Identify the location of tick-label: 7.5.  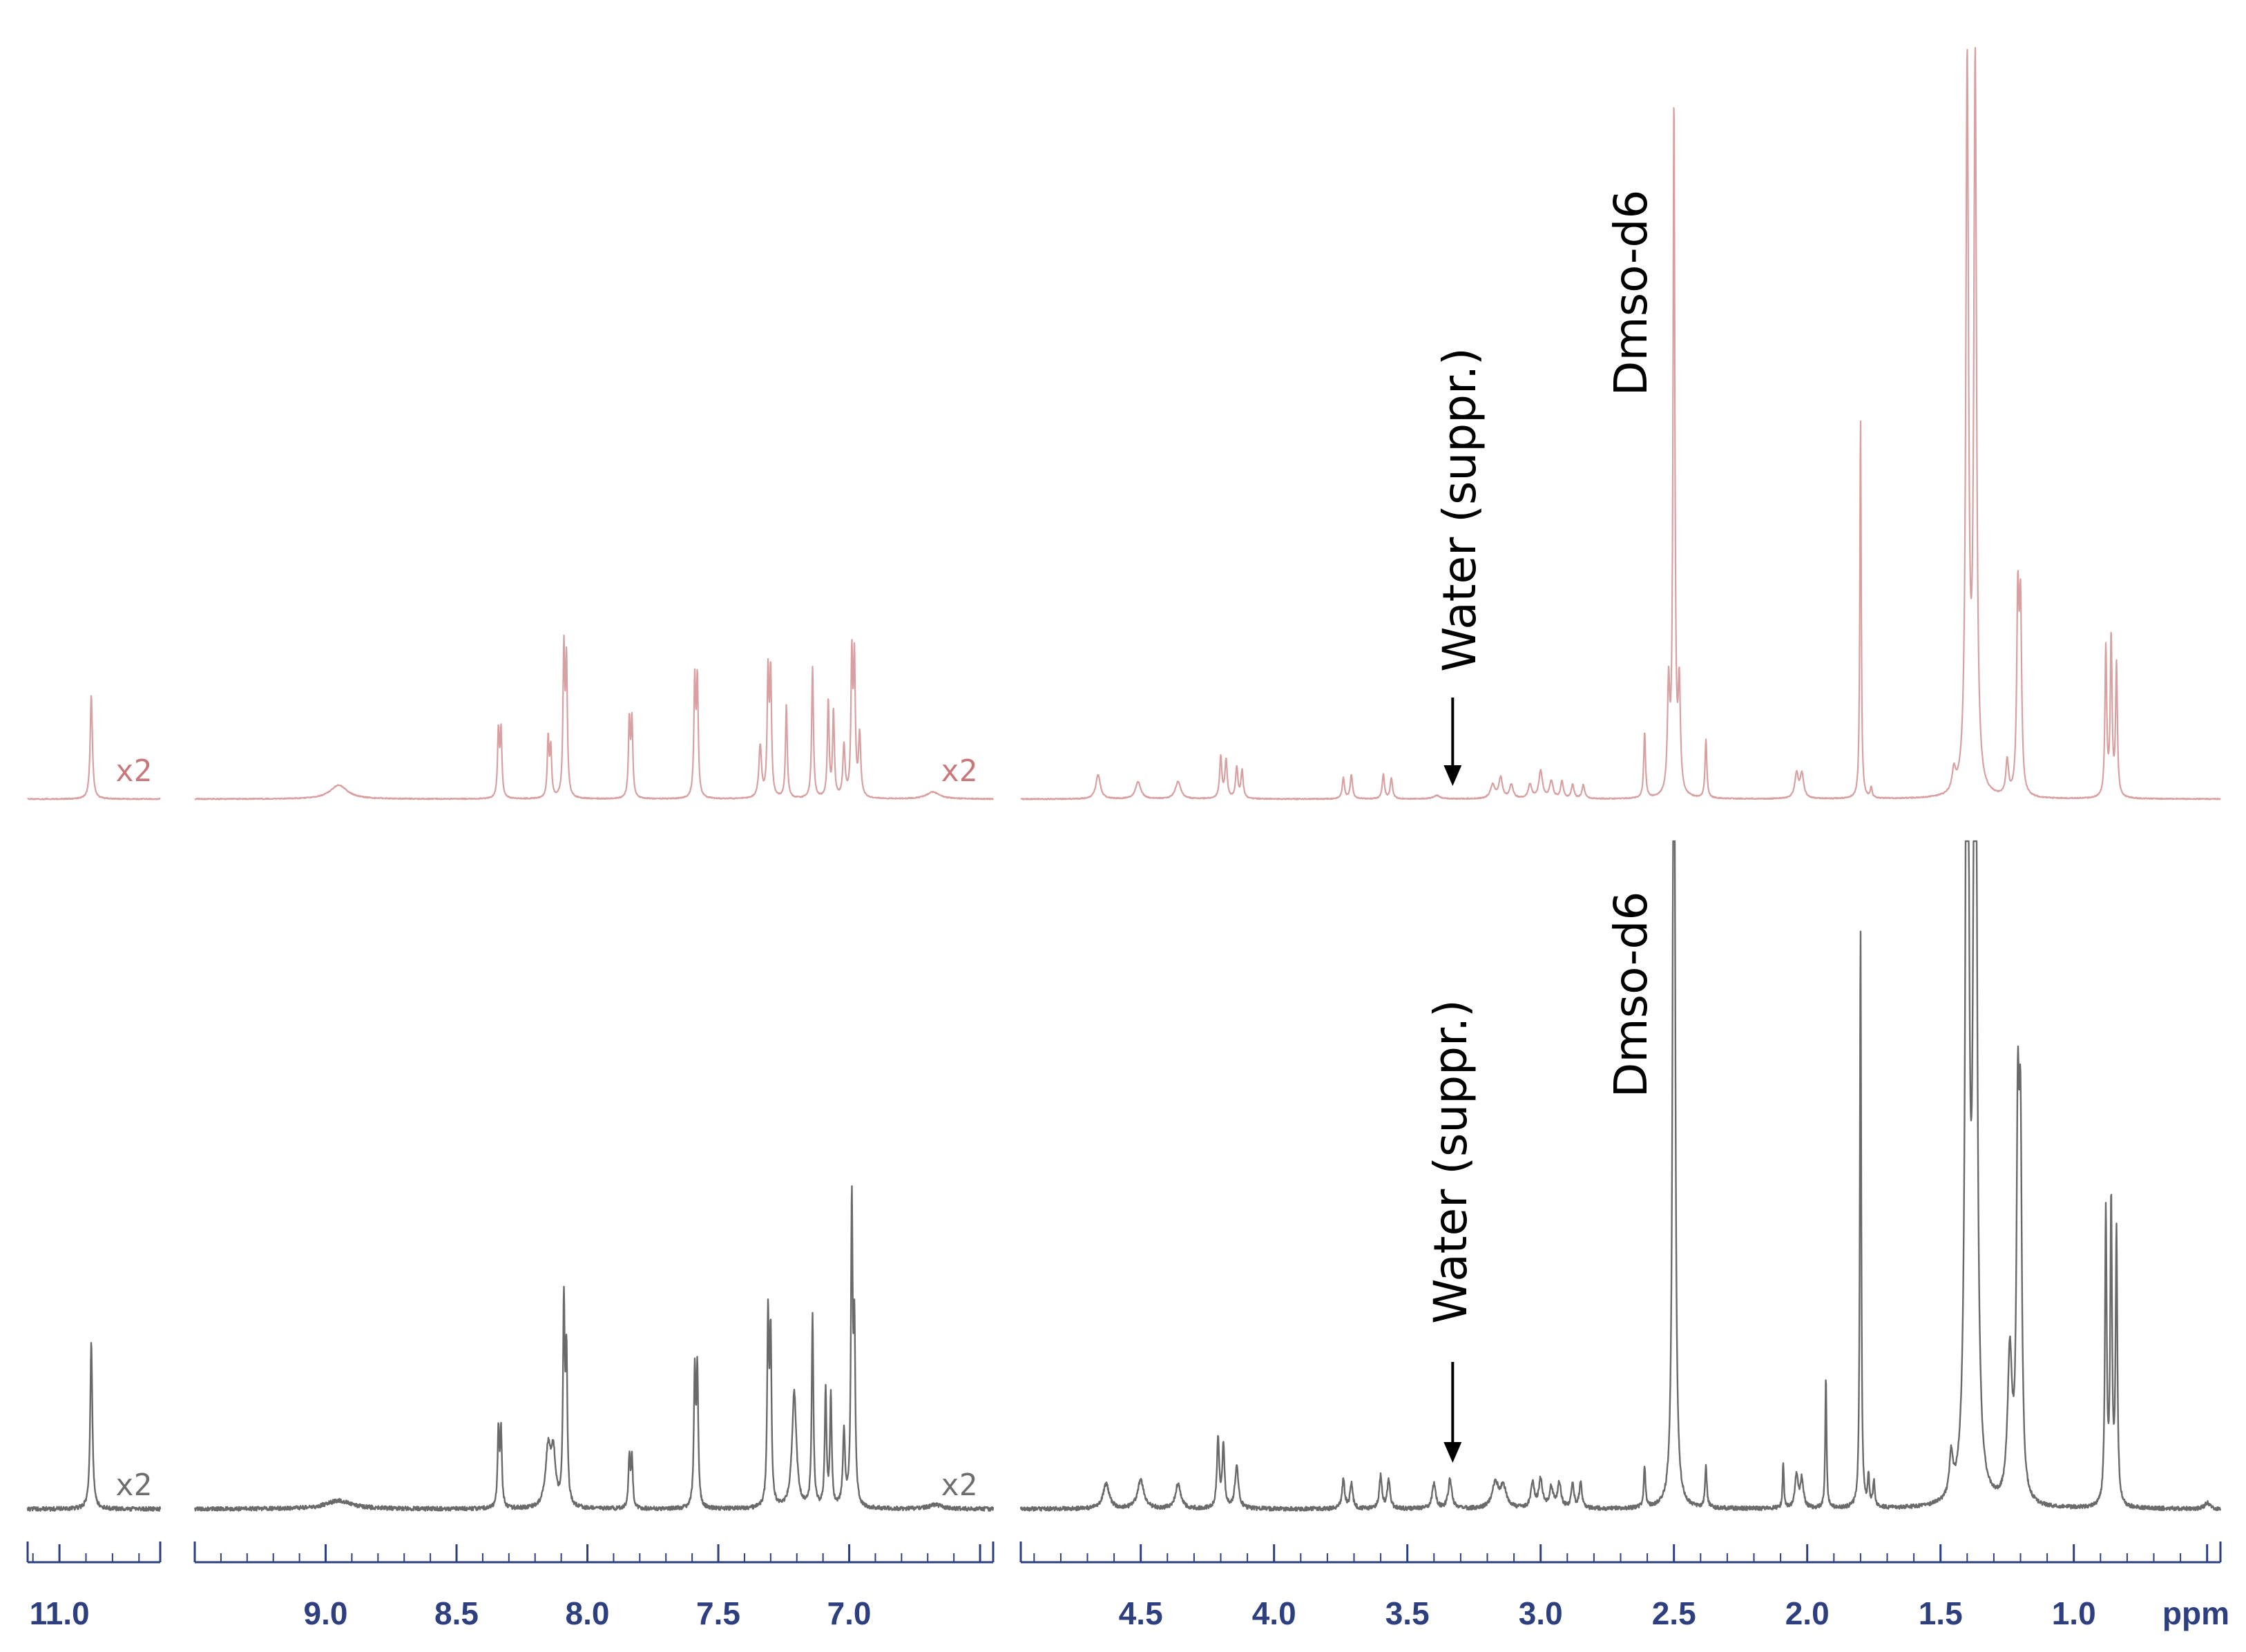
(718, 1613).